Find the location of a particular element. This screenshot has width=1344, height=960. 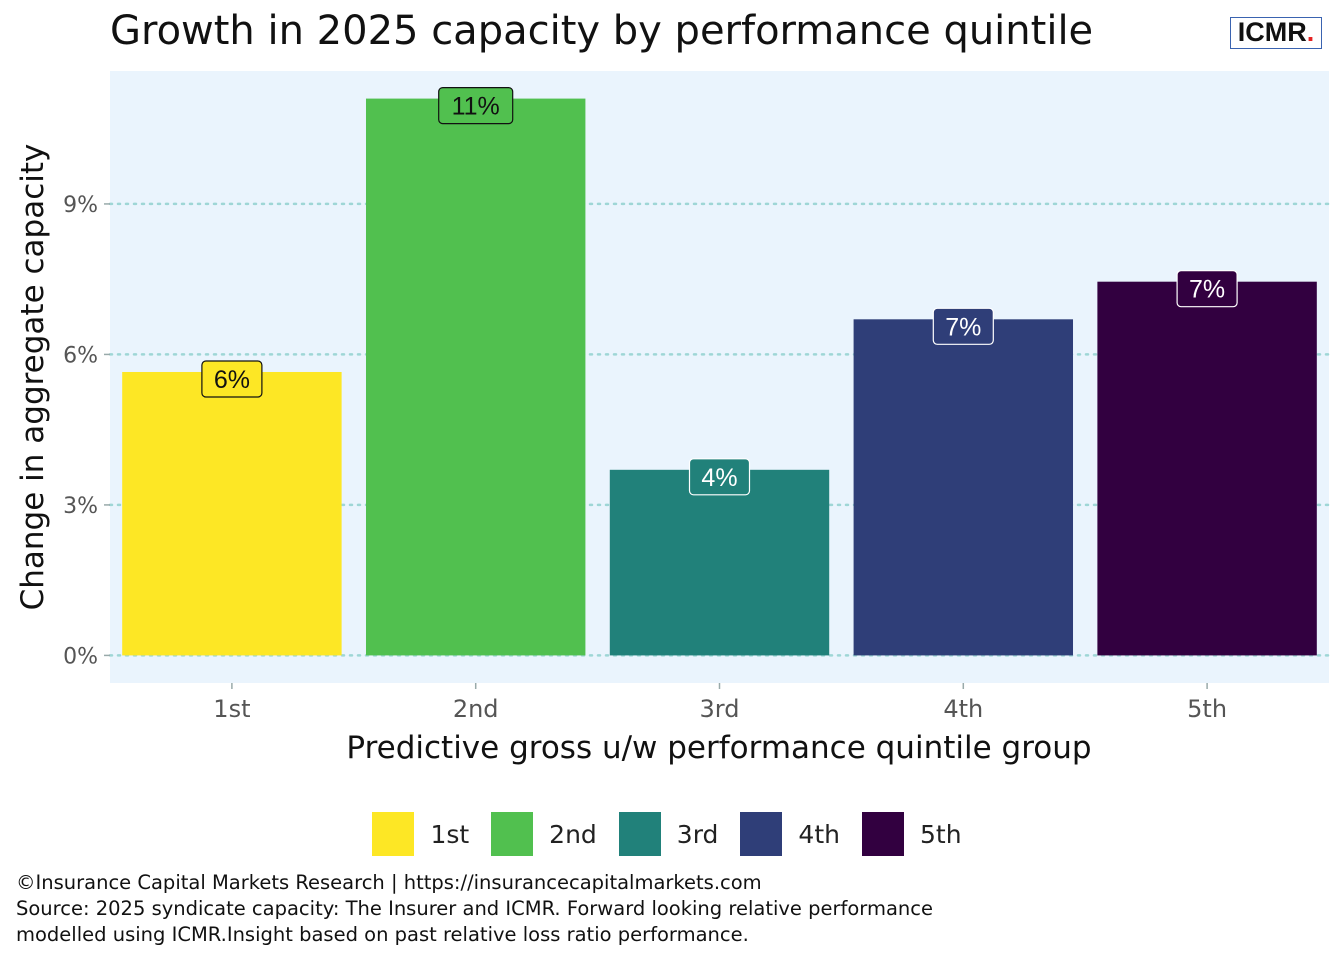

y-tick-label: 6% is located at coordinates (80, 355).